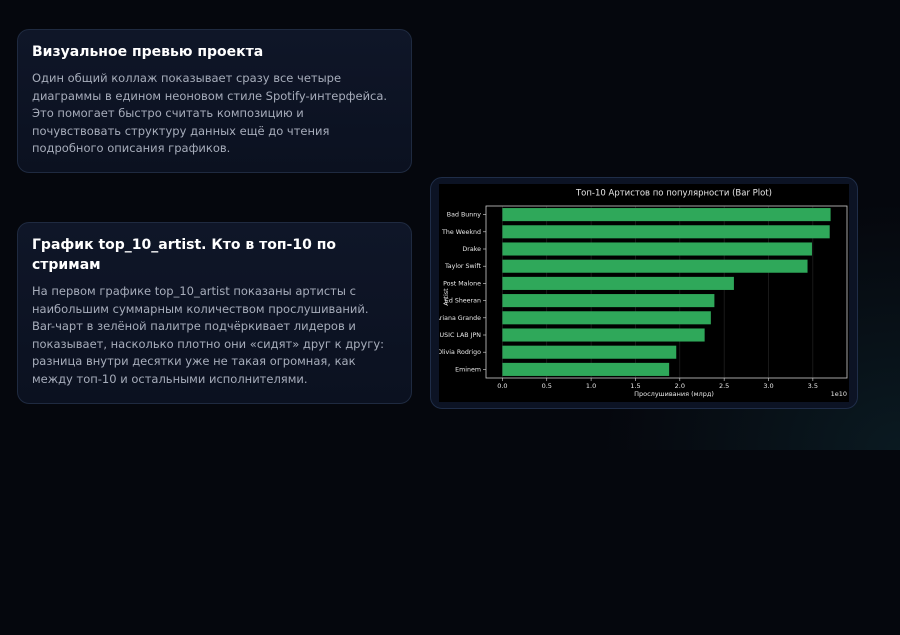 The width and height of the screenshot is (900, 635). I want to click on y-tick-label: Eminem, so click(468, 369).